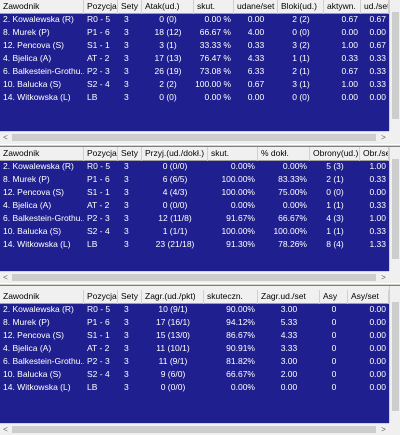 This screenshot has width=400, height=435. What do you see at coordinates (375, 7) in the screenshot?
I see `col-header-blocks-per-set: ud./set` at bounding box center [375, 7].